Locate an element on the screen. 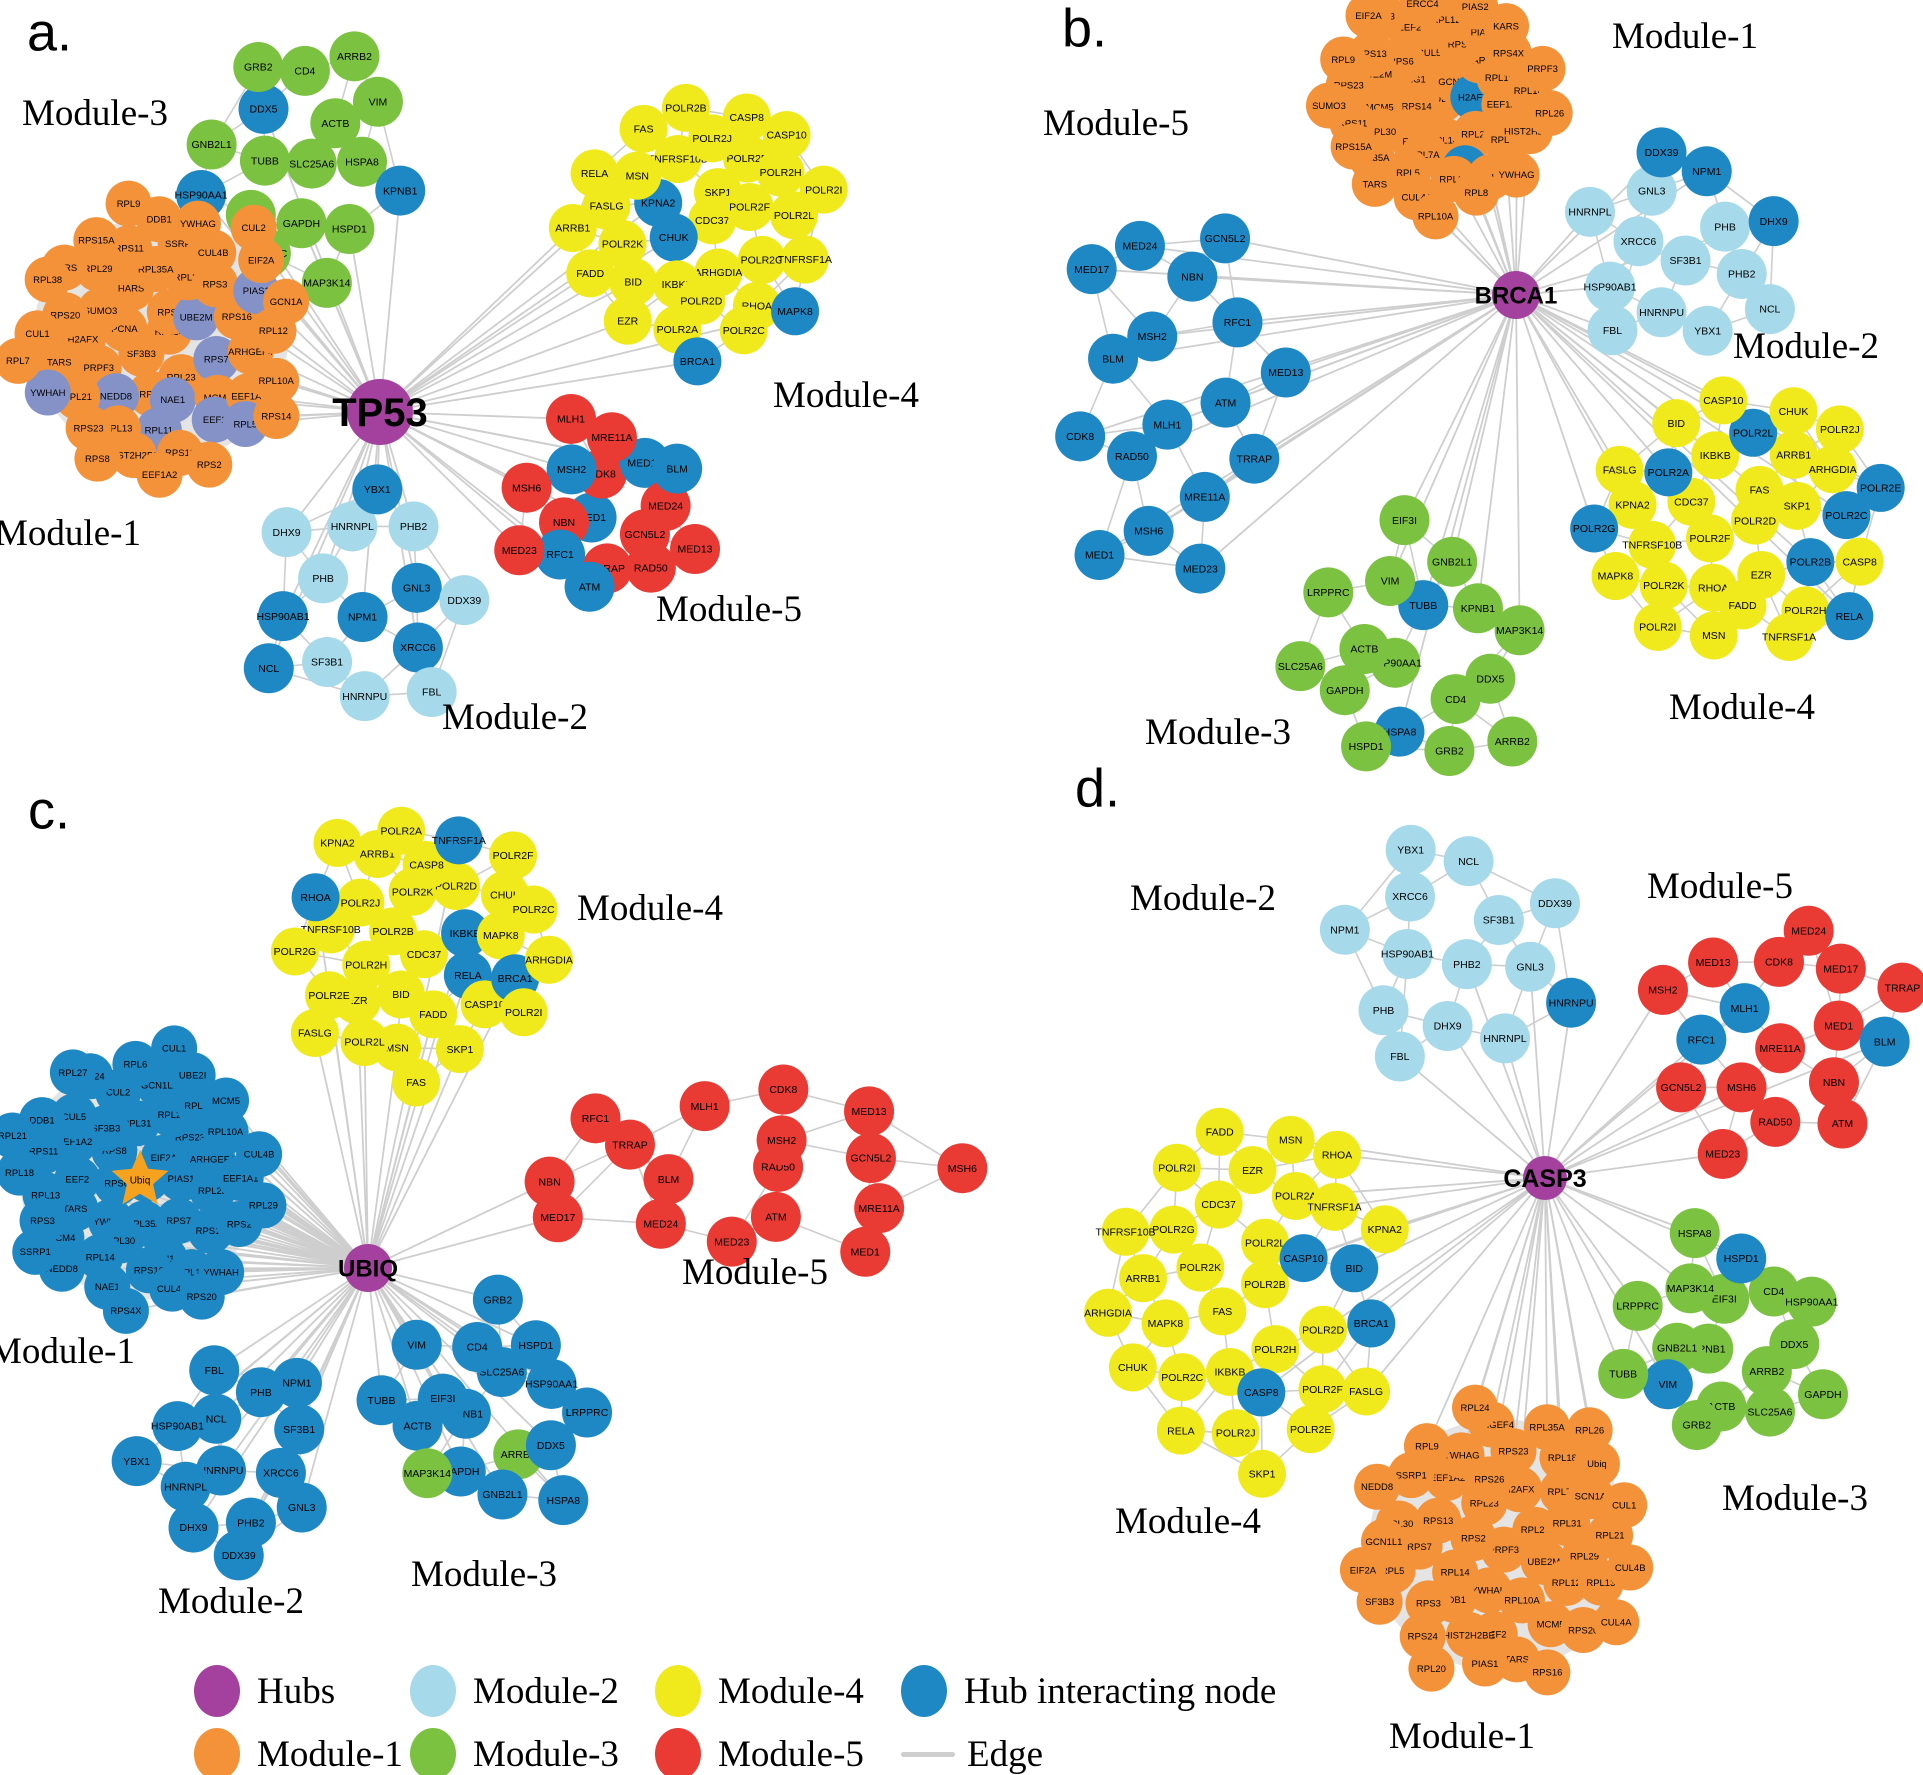 Image resolution: width=1923 pixels, height=1775 pixels. node-MSH2 is located at coordinates (1152, 336).